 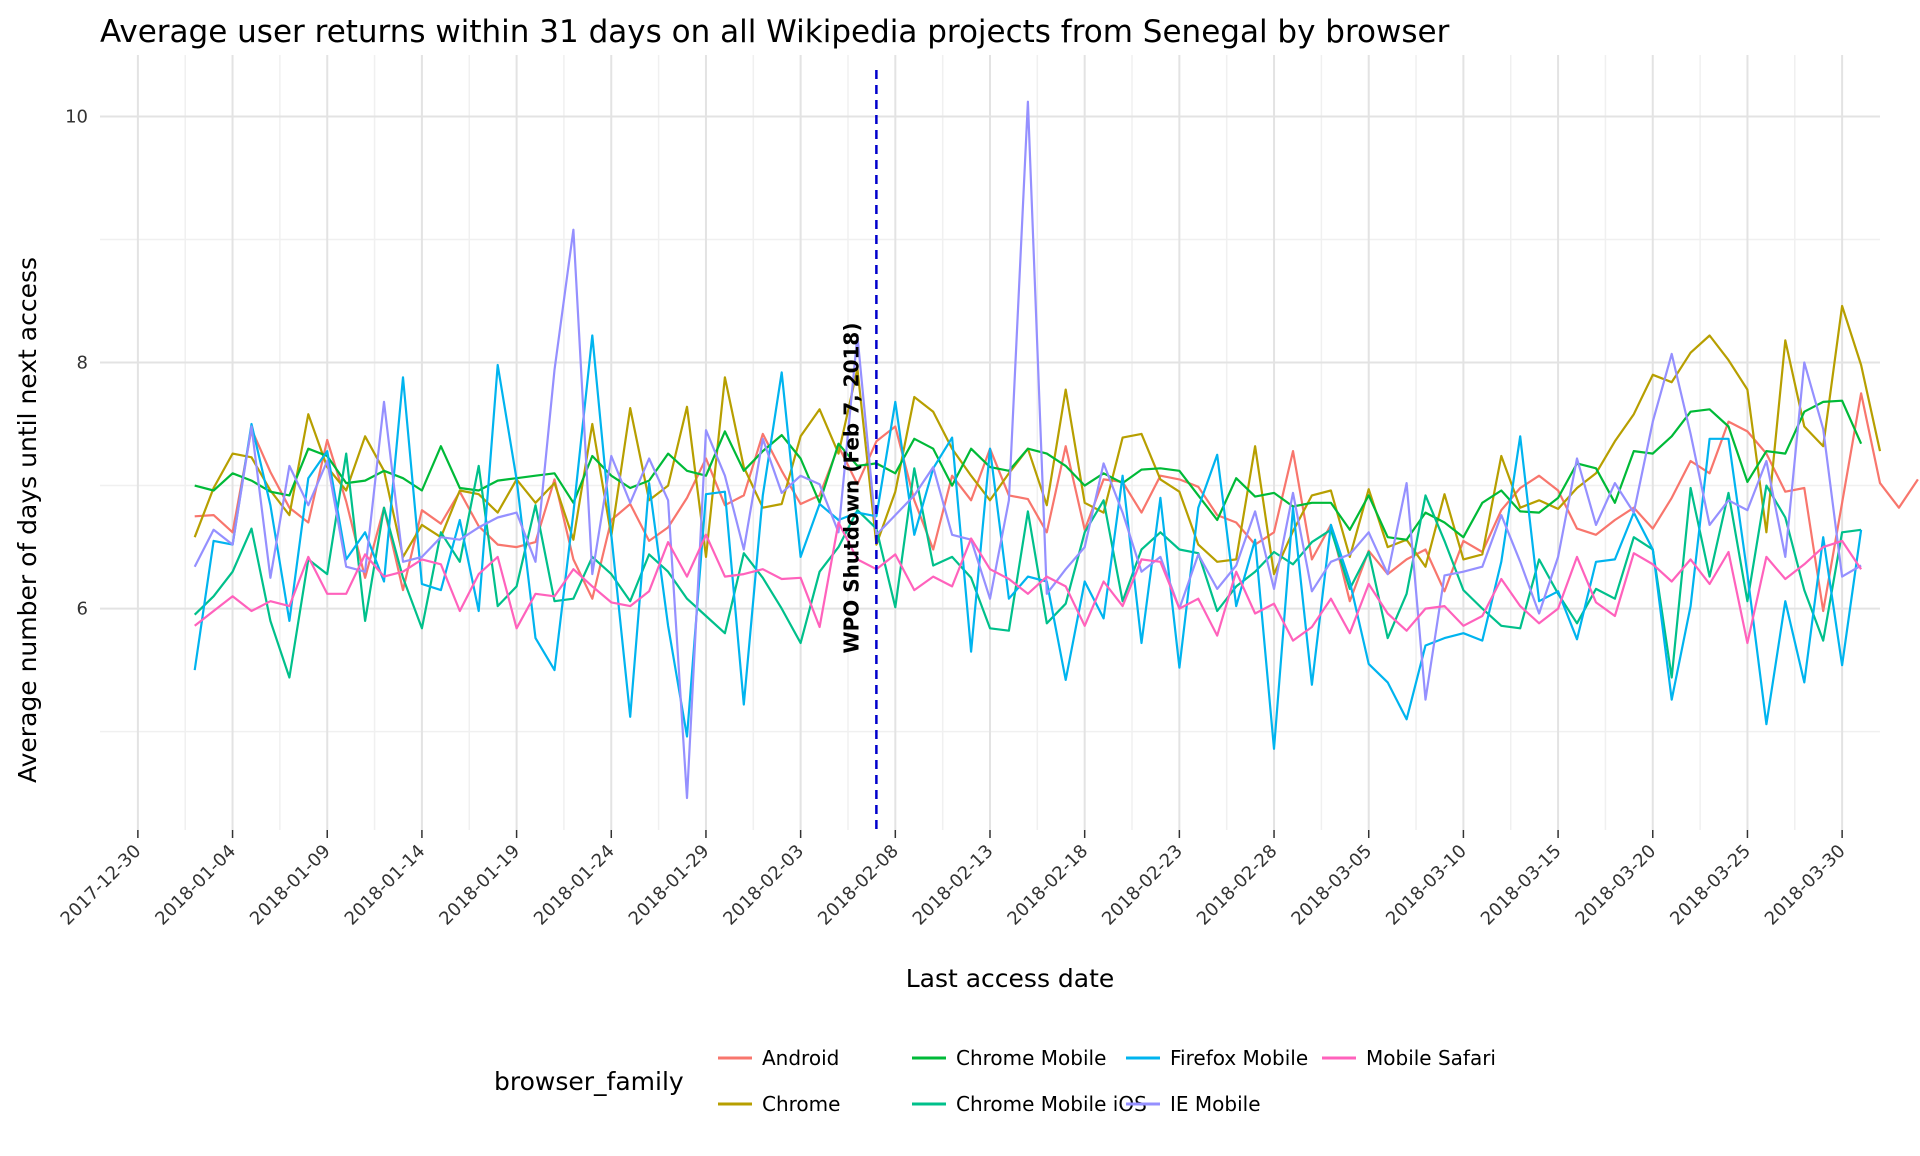 What do you see at coordinates (763, 885) in the screenshot?
I see `x-tick-label: 2018-02-03` at bounding box center [763, 885].